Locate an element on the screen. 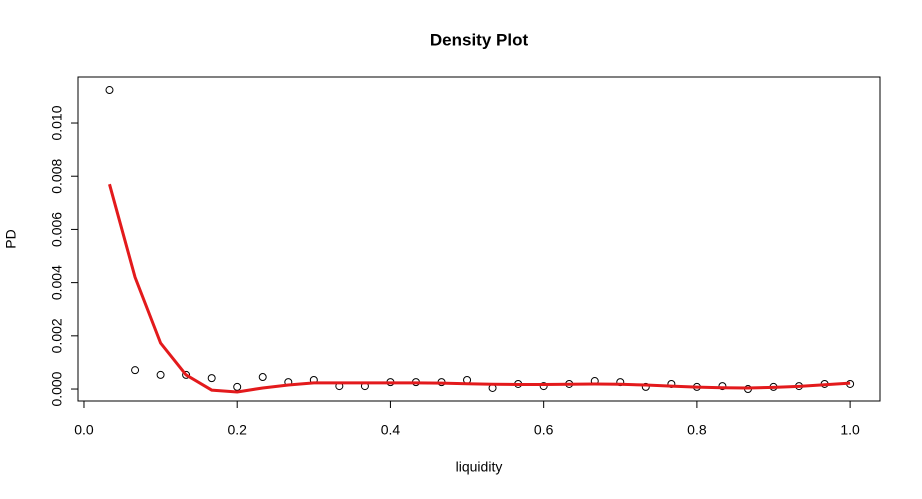  y-tick-label: 0.010 is located at coordinates (57, 122).